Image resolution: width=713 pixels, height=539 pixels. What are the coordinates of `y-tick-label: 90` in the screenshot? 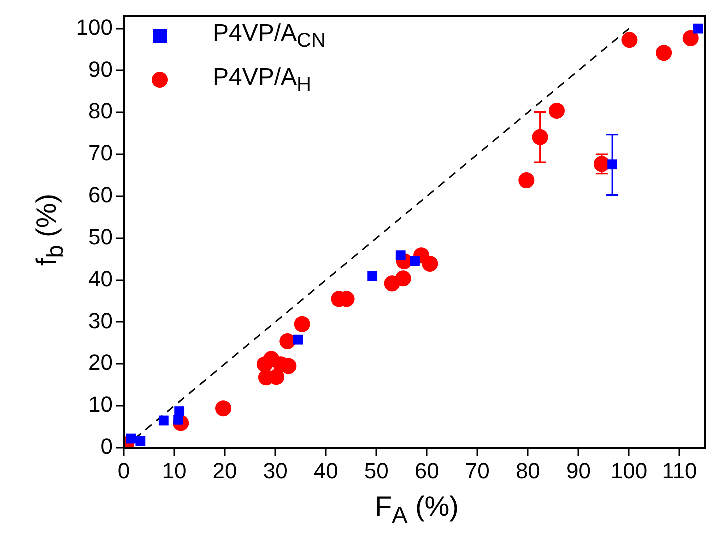 It's located at (100, 69).